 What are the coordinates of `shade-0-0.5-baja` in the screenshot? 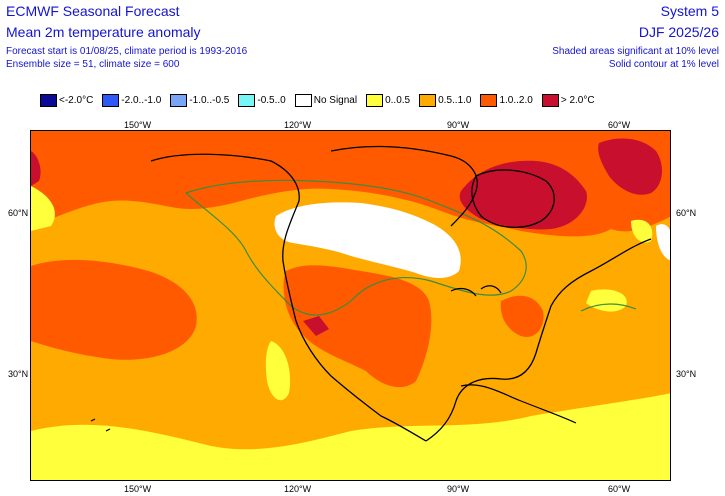 It's located at (278, 371).